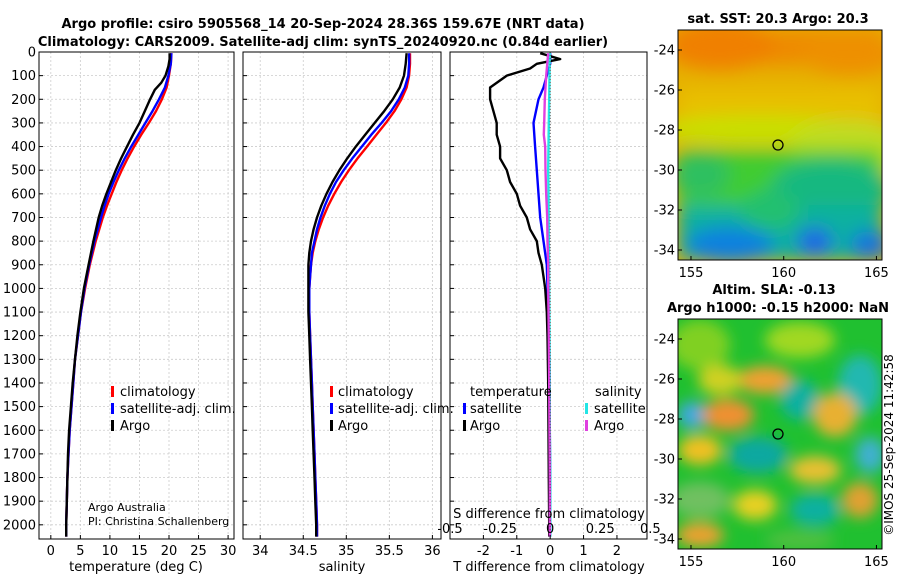 This screenshot has width=900, height=580. Describe the element at coordinates (260, 551) in the screenshot. I see `x-tick-label: 34` at that location.